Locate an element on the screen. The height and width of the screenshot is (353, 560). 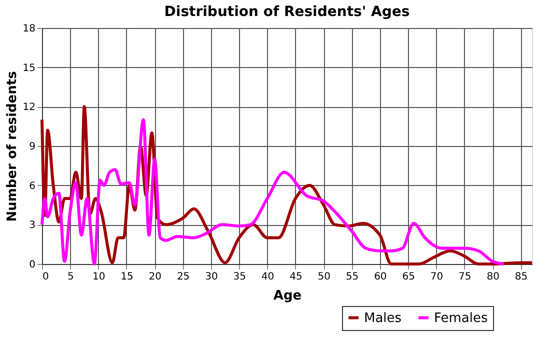
x-tick-label: 75 is located at coordinates (465, 277).